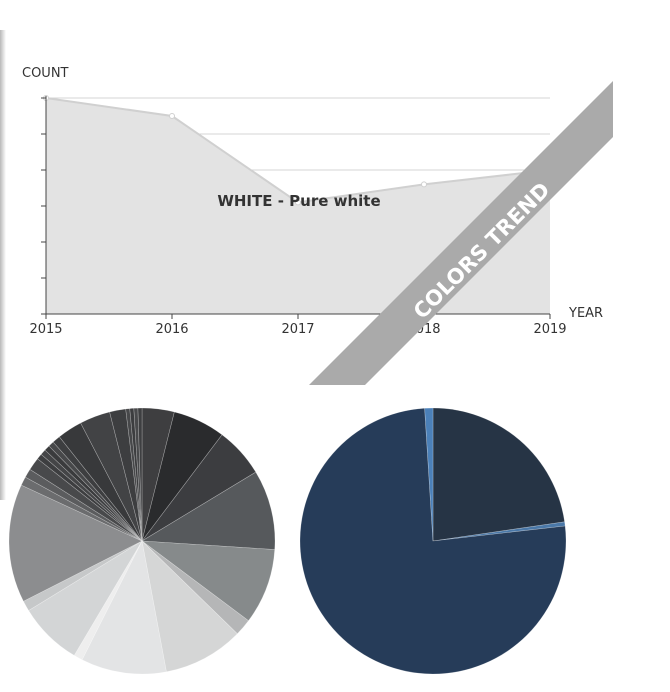 Image resolution: width=670 pixels, height=692 pixels. I want to click on data-point-2018, so click(424, 184).